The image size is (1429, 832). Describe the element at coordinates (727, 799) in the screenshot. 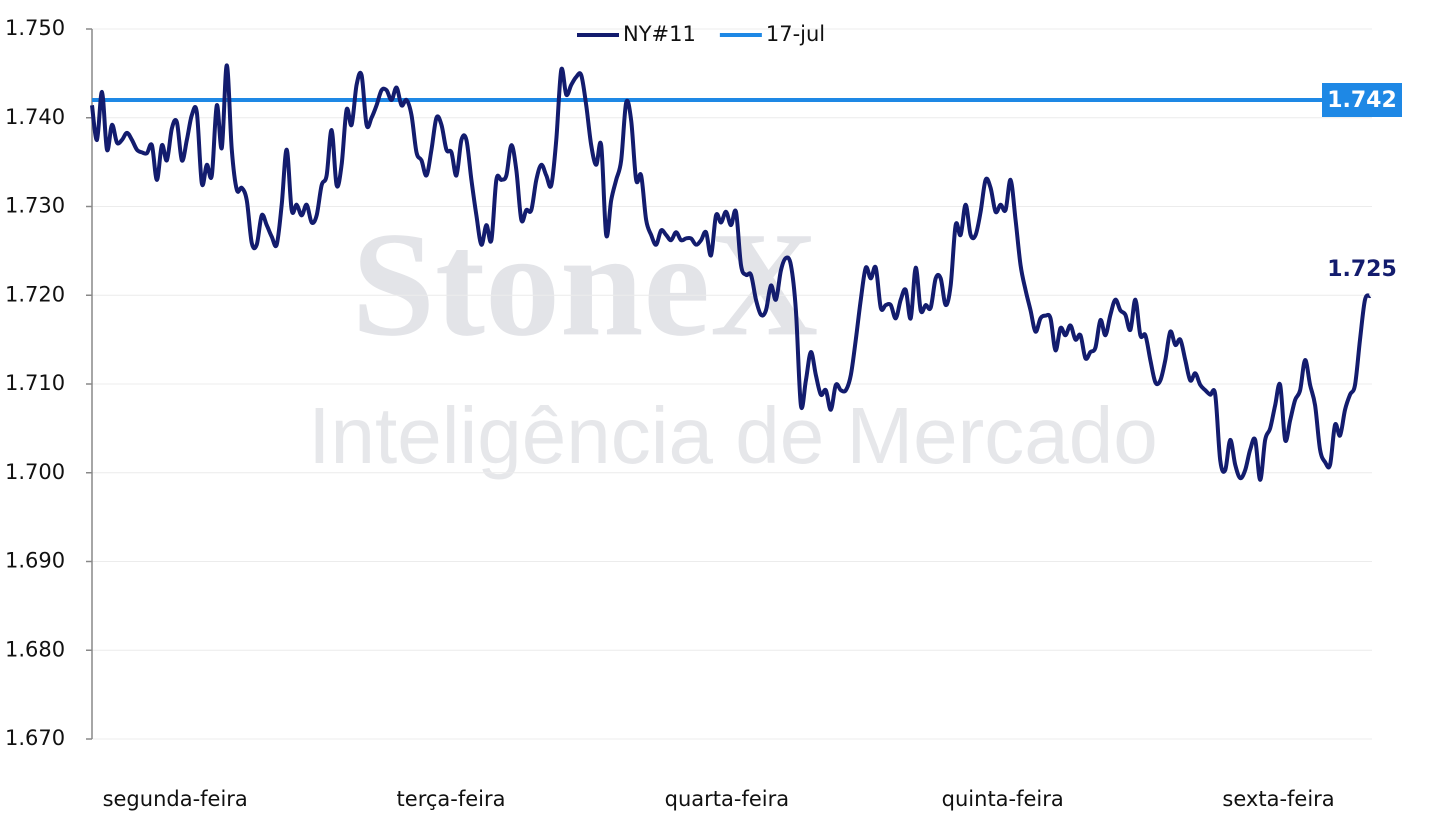

I see `x-tick-label: quarta-feira` at that location.